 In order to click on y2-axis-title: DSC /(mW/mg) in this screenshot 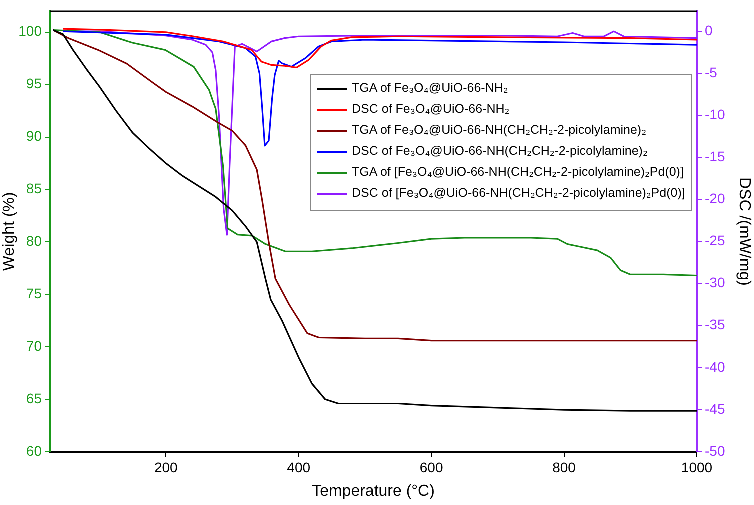, I will do `click(744, 231)`.